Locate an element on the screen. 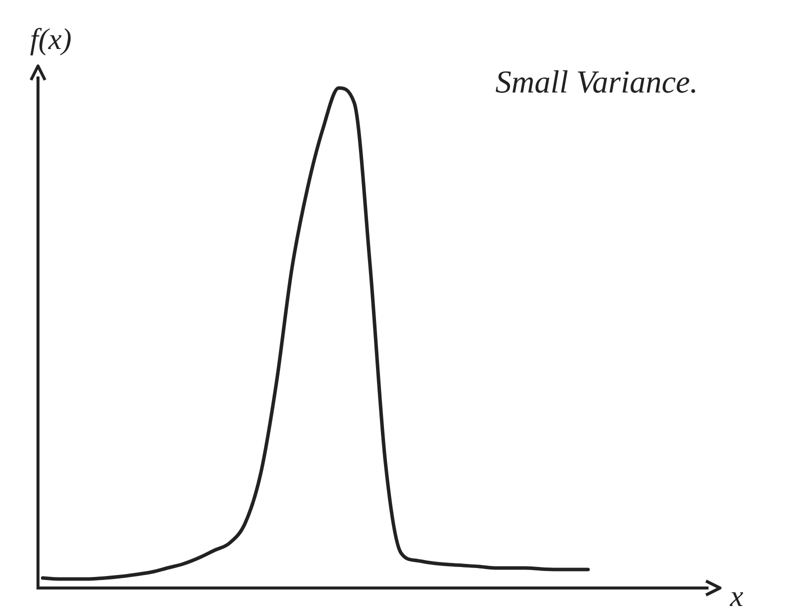 The width and height of the screenshot is (786, 616). chart-title: Small Variance. is located at coordinates (596, 81).